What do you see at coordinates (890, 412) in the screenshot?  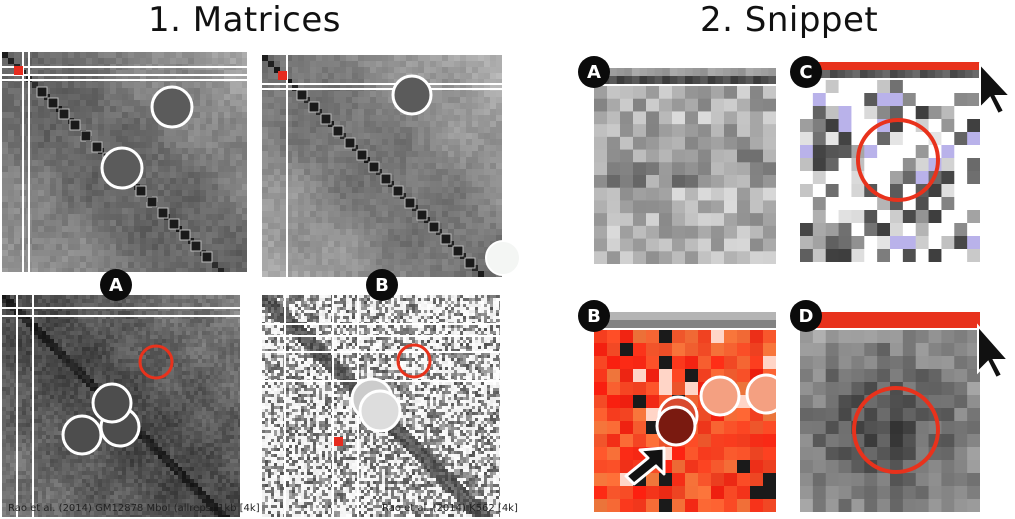 I see `snippet-d` at bounding box center [890, 412].